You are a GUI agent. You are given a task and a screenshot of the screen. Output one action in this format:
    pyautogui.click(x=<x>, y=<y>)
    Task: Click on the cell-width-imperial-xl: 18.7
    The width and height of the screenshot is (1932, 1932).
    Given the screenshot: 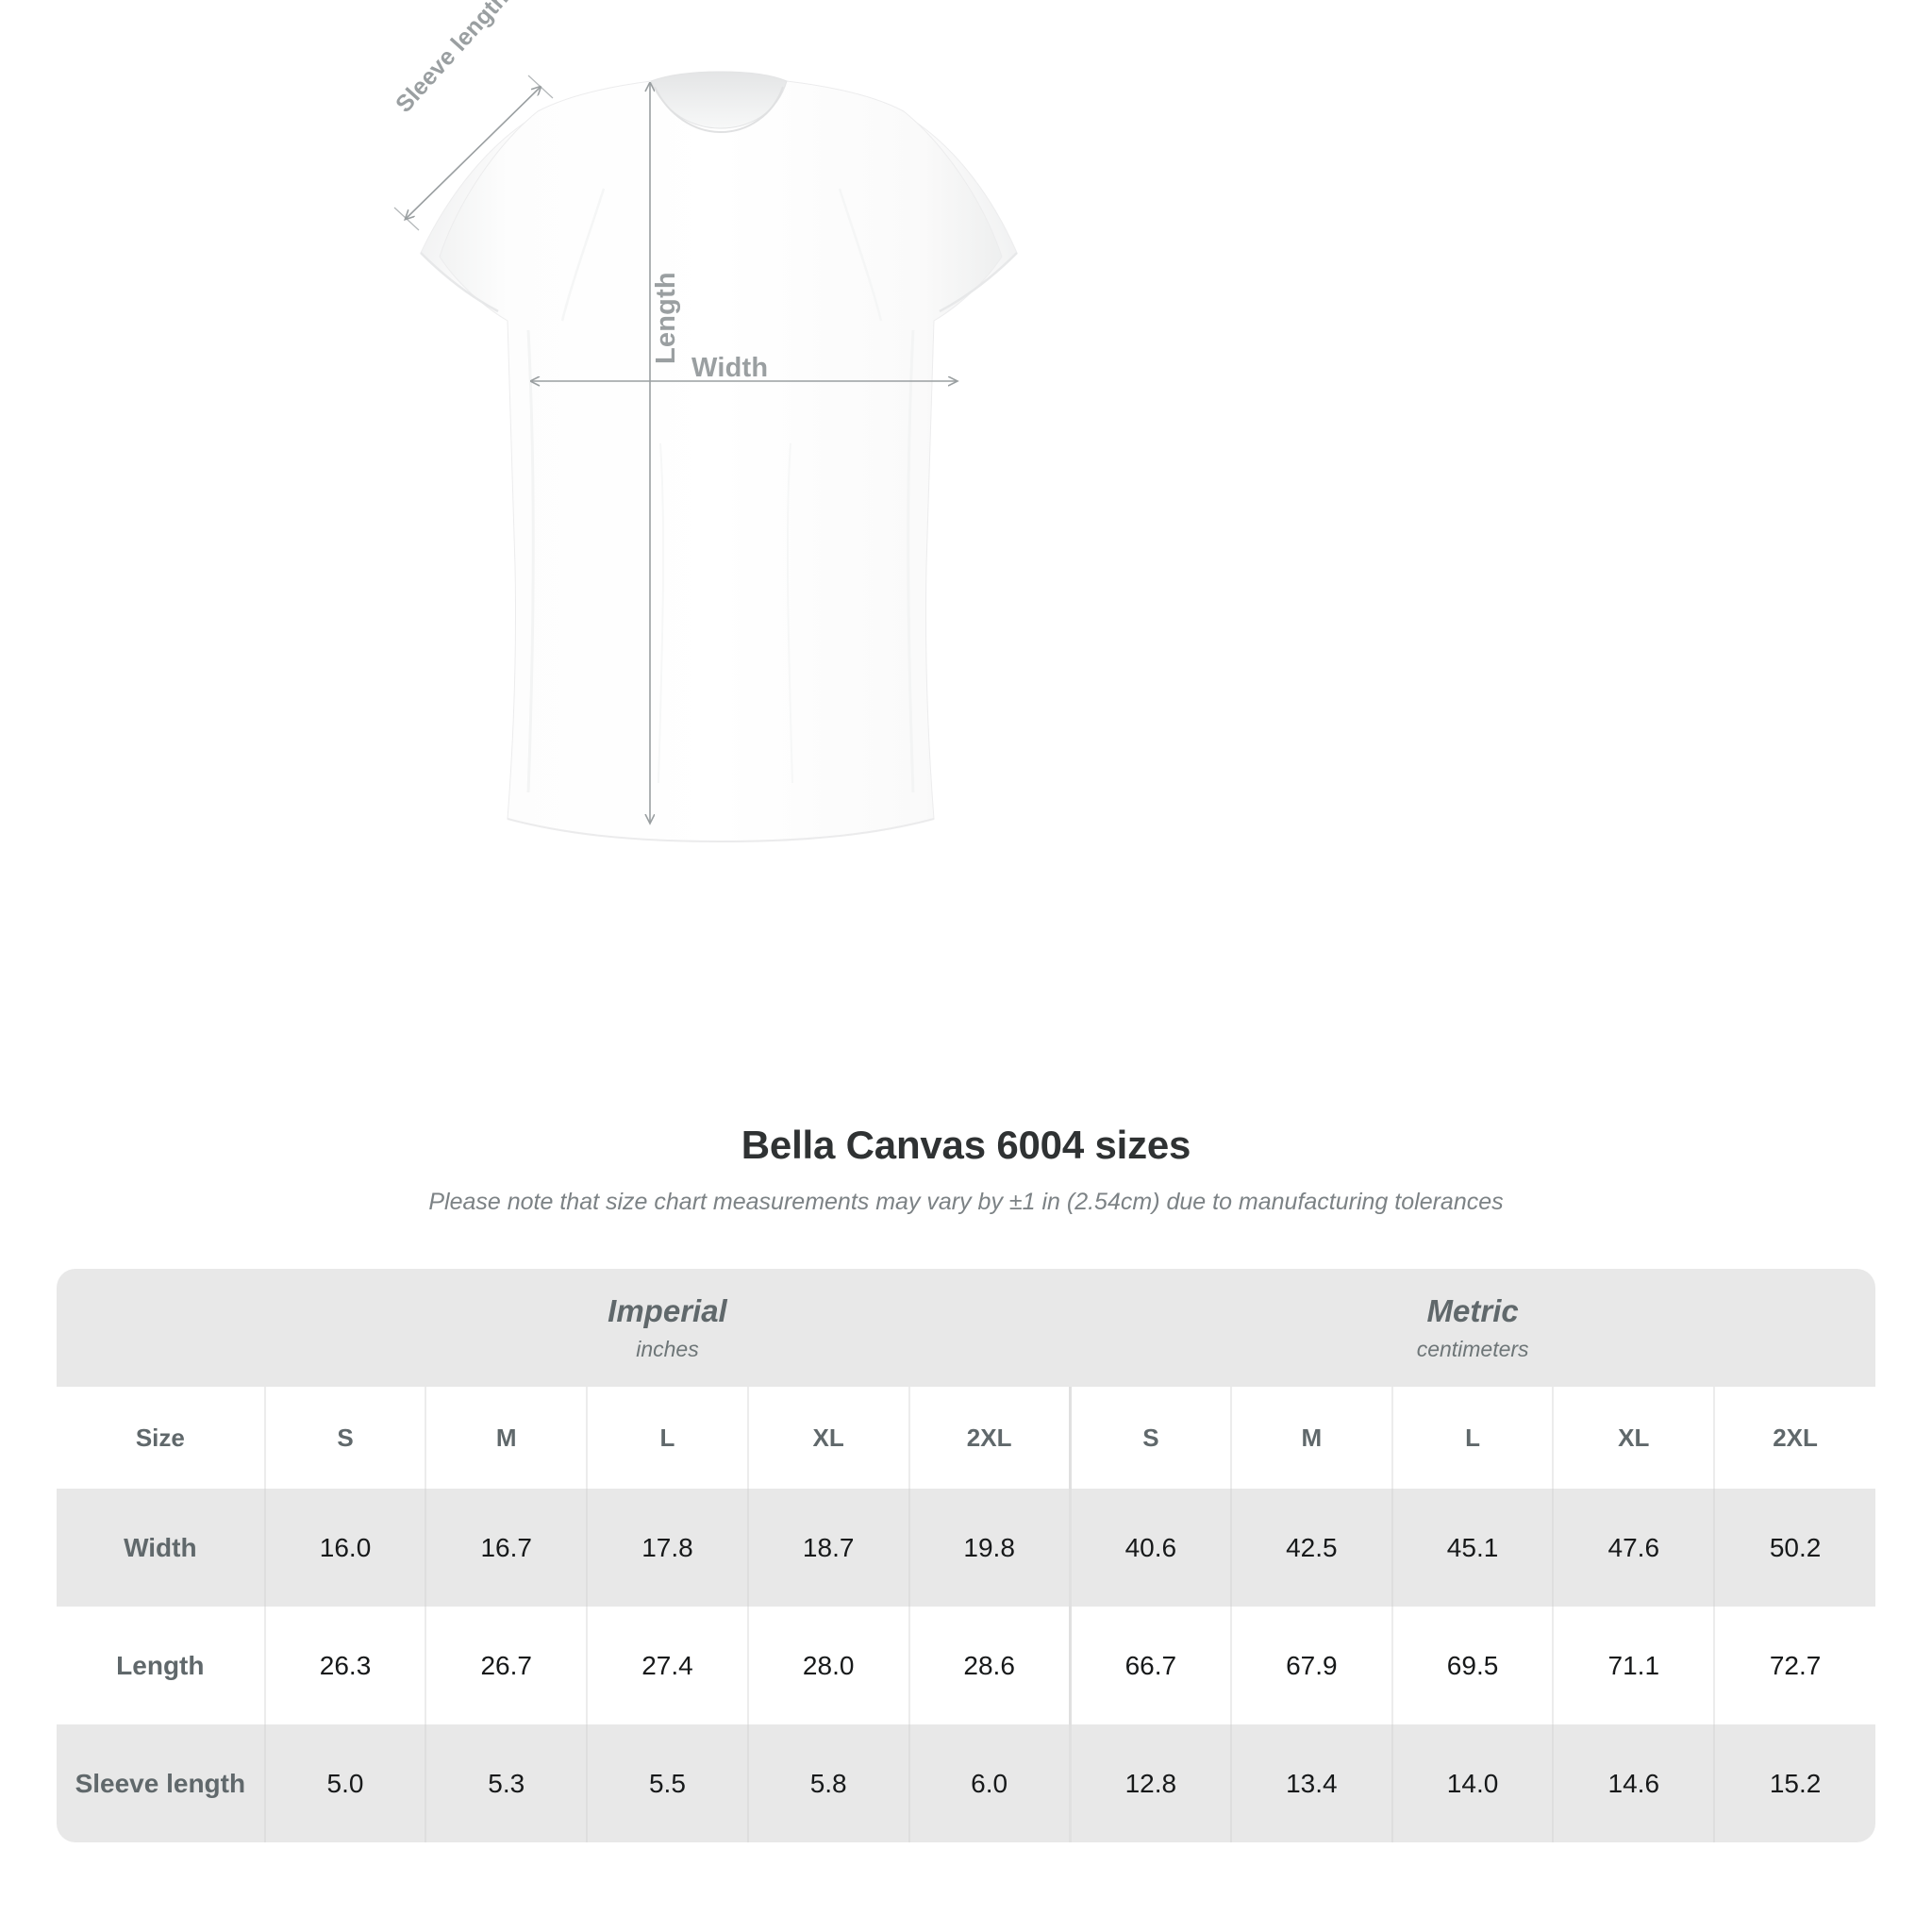 What is the action you would take?
    pyautogui.click(x=828, y=1548)
    